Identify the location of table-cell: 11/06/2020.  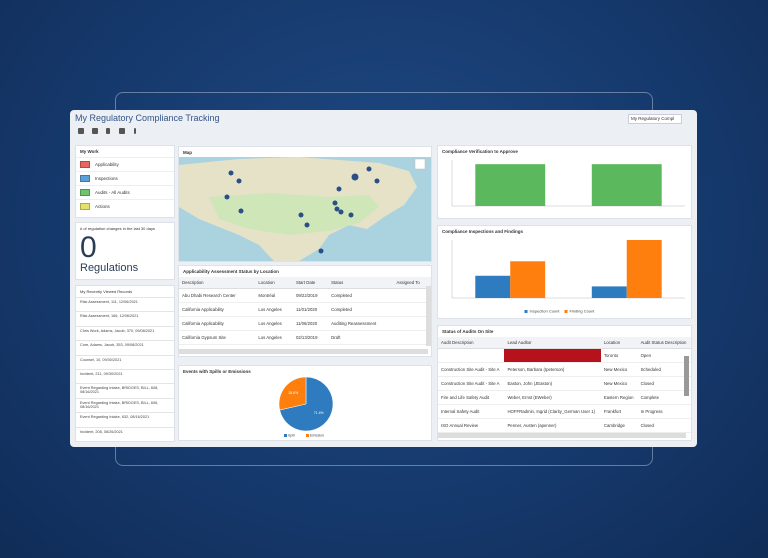
(310, 323).